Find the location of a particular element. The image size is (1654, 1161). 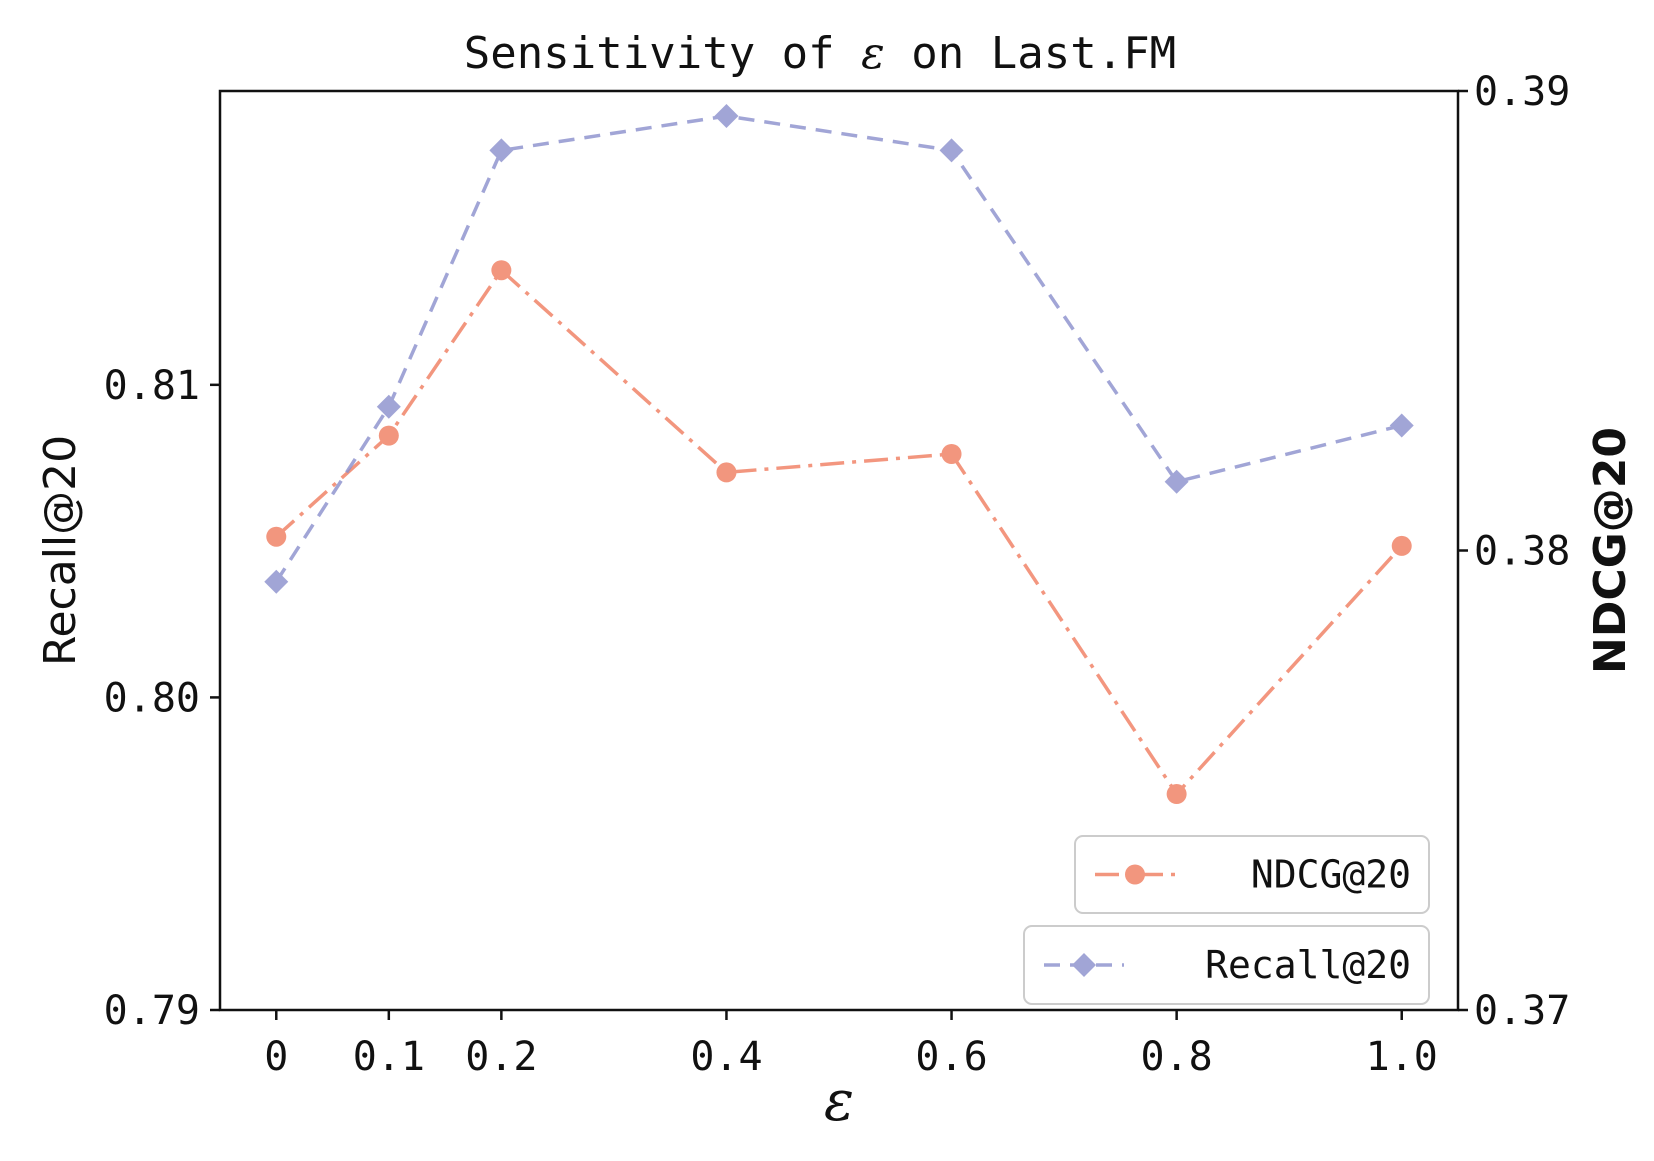

y-right-axis-ticks: 0.37 0.38 0.39 is located at coordinates (1514, 551).